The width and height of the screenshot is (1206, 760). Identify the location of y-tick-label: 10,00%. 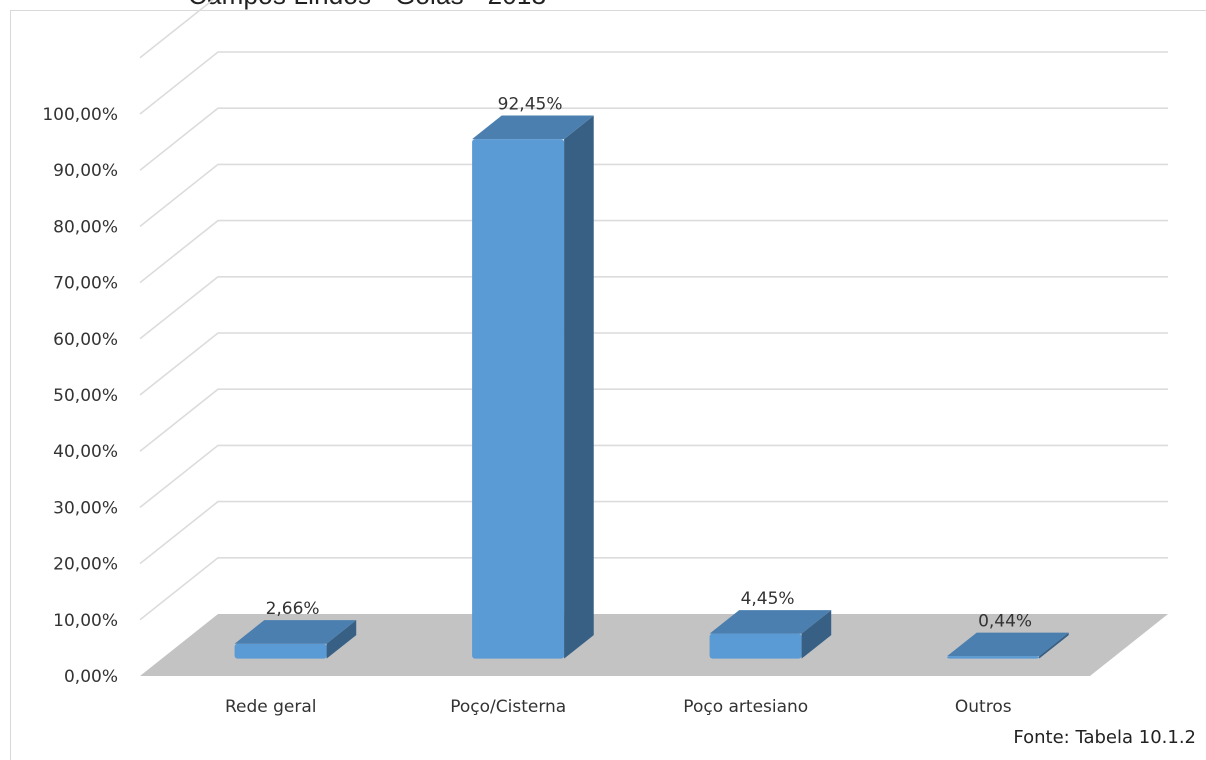
(85, 621).